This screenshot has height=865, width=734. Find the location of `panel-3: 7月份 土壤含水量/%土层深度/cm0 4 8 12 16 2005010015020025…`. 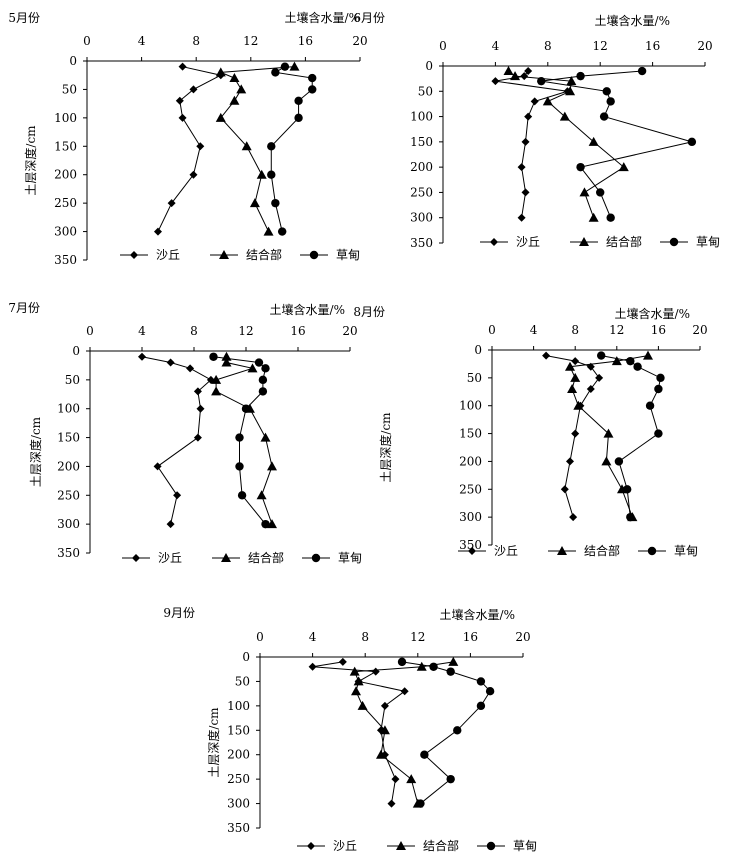

panel-3: 7月份 土壤含水量/%土层深度/cm0 4 8 12 16 2005010015020025… is located at coordinates (185, 433).